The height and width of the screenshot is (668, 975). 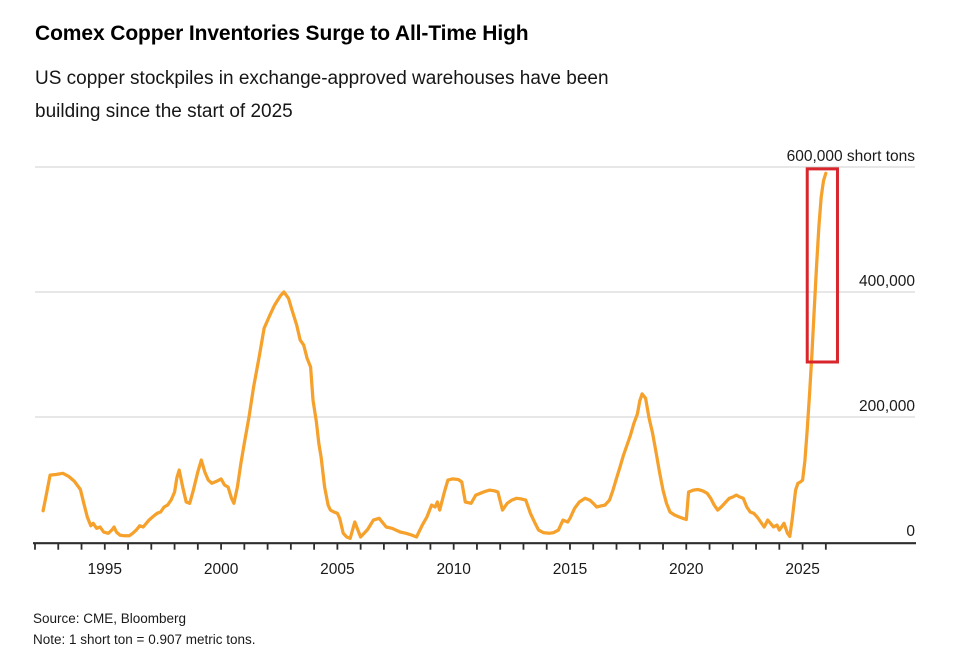 I want to click on y-tick-label: 600,000 short tons, so click(x=851, y=156).